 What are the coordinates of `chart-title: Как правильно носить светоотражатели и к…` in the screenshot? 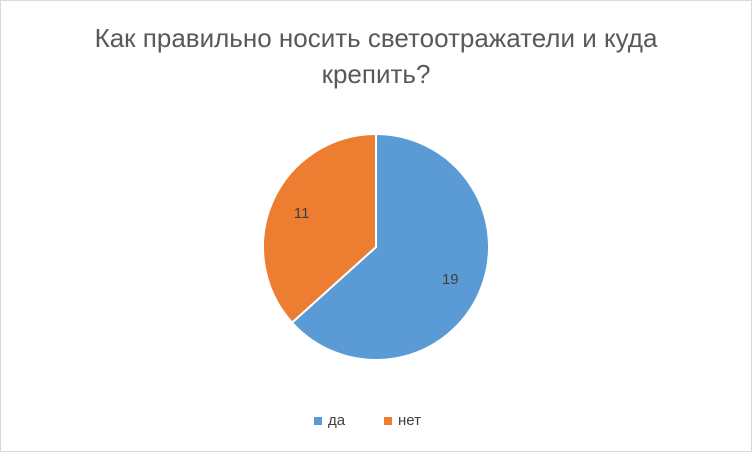 It's located at (376, 56).